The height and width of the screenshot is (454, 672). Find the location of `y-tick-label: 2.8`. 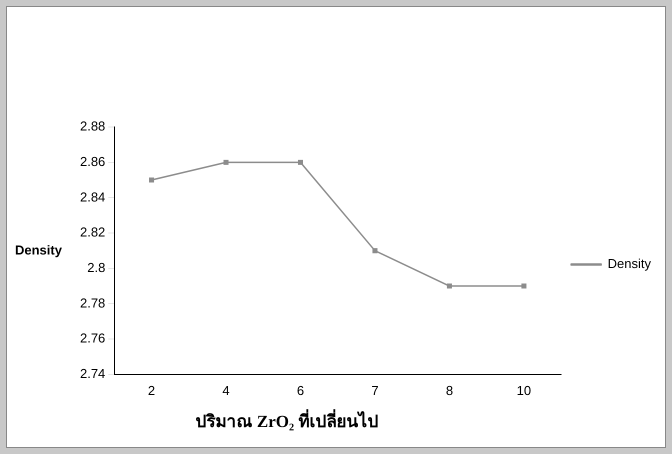

y-tick-label: 2.8 is located at coordinates (96, 267).